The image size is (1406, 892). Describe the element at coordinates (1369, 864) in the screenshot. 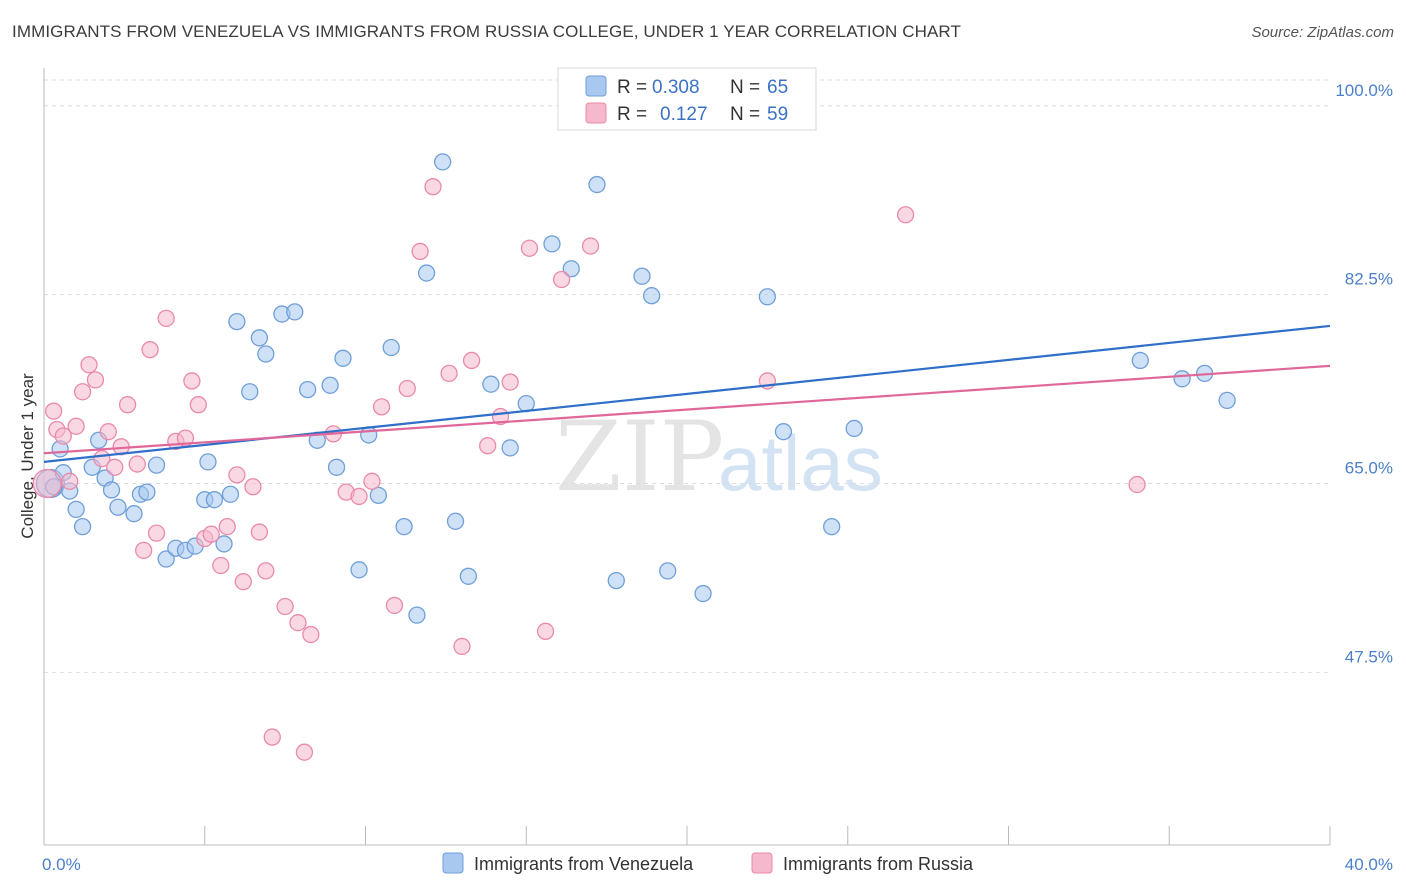

I see `x-tick-label-40: 40.0%` at that location.